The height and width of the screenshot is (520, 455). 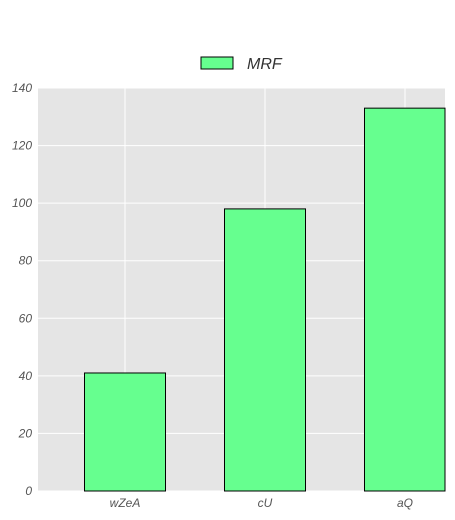 What do you see at coordinates (125, 503) in the screenshot?
I see `x-tick-label-wZeA: wZeA` at bounding box center [125, 503].